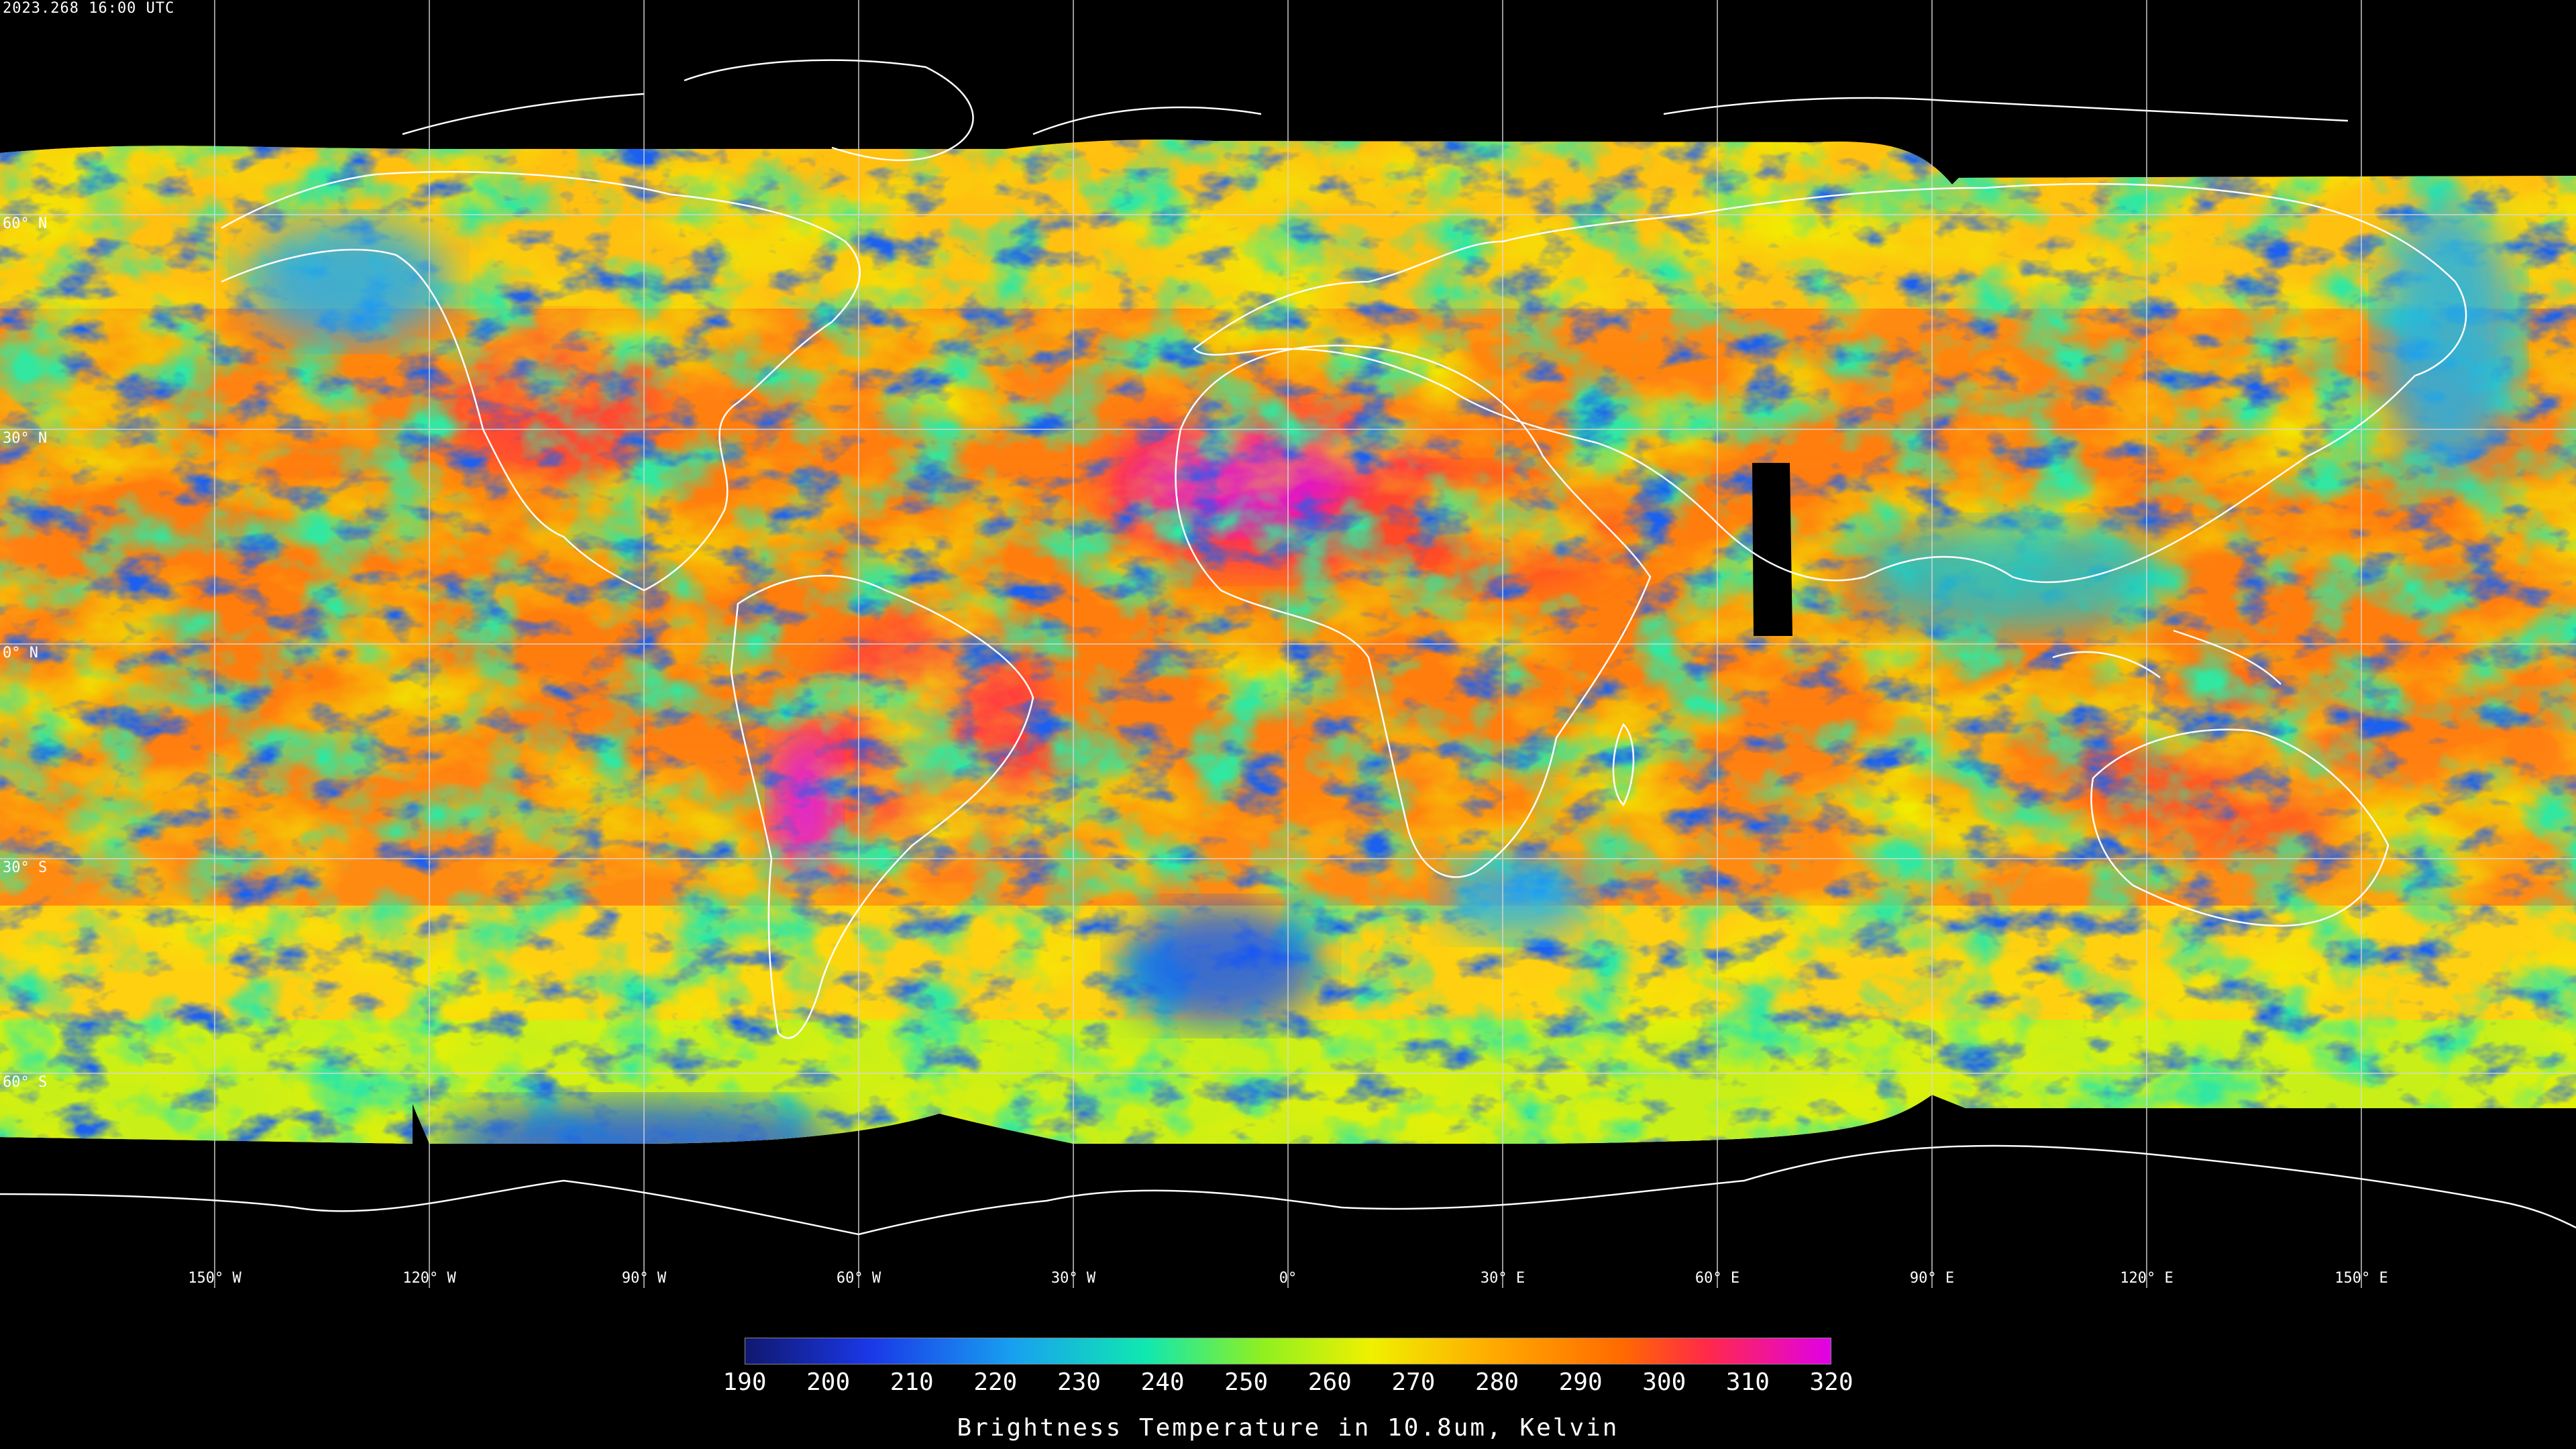  I want to click on colorbar-tick-label: 200, so click(828, 1382).